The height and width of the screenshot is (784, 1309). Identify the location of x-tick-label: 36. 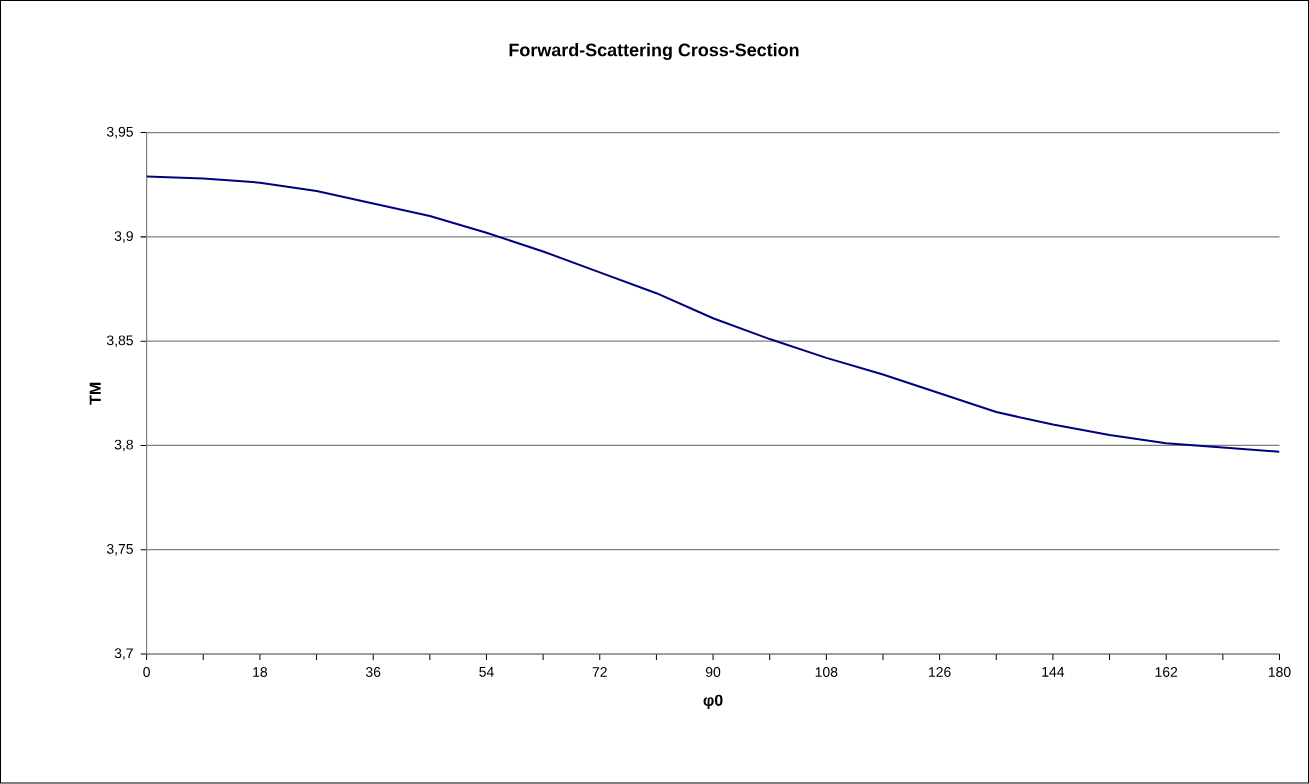
(373, 672).